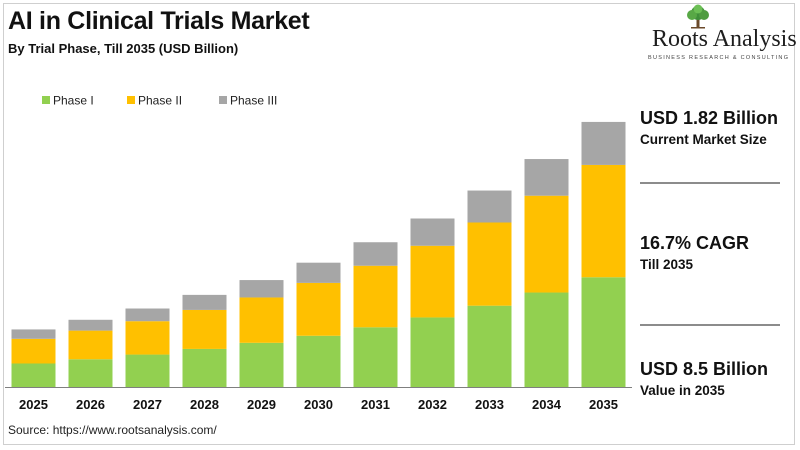 This screenshot has height=450, width=800. What do you see at coordinates (704, 369) in the screenshot?
I see `kpi-value-2035-value: USD 8.5 Billion` at bounding box center [704, 369].